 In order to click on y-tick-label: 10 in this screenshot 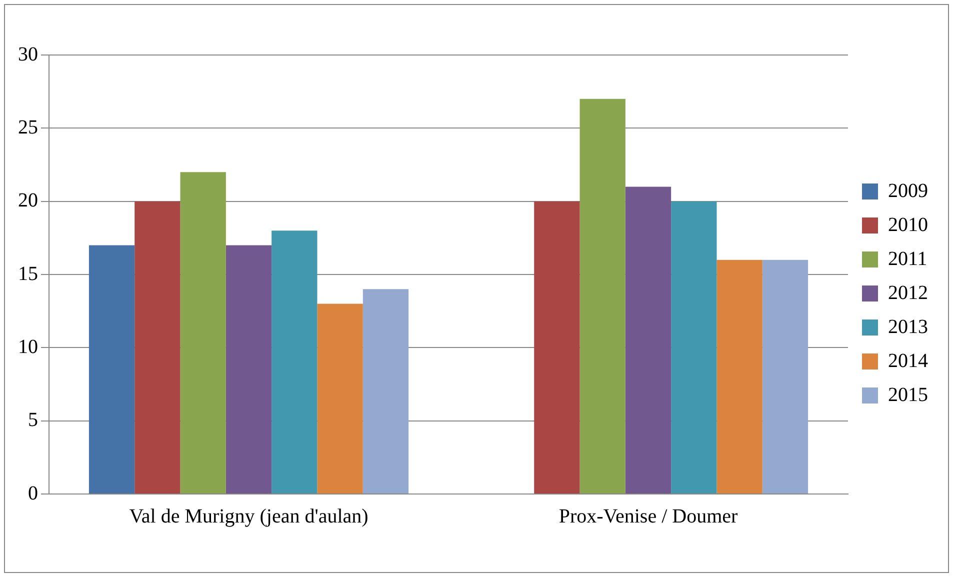, I will do `click(28, 347)`.